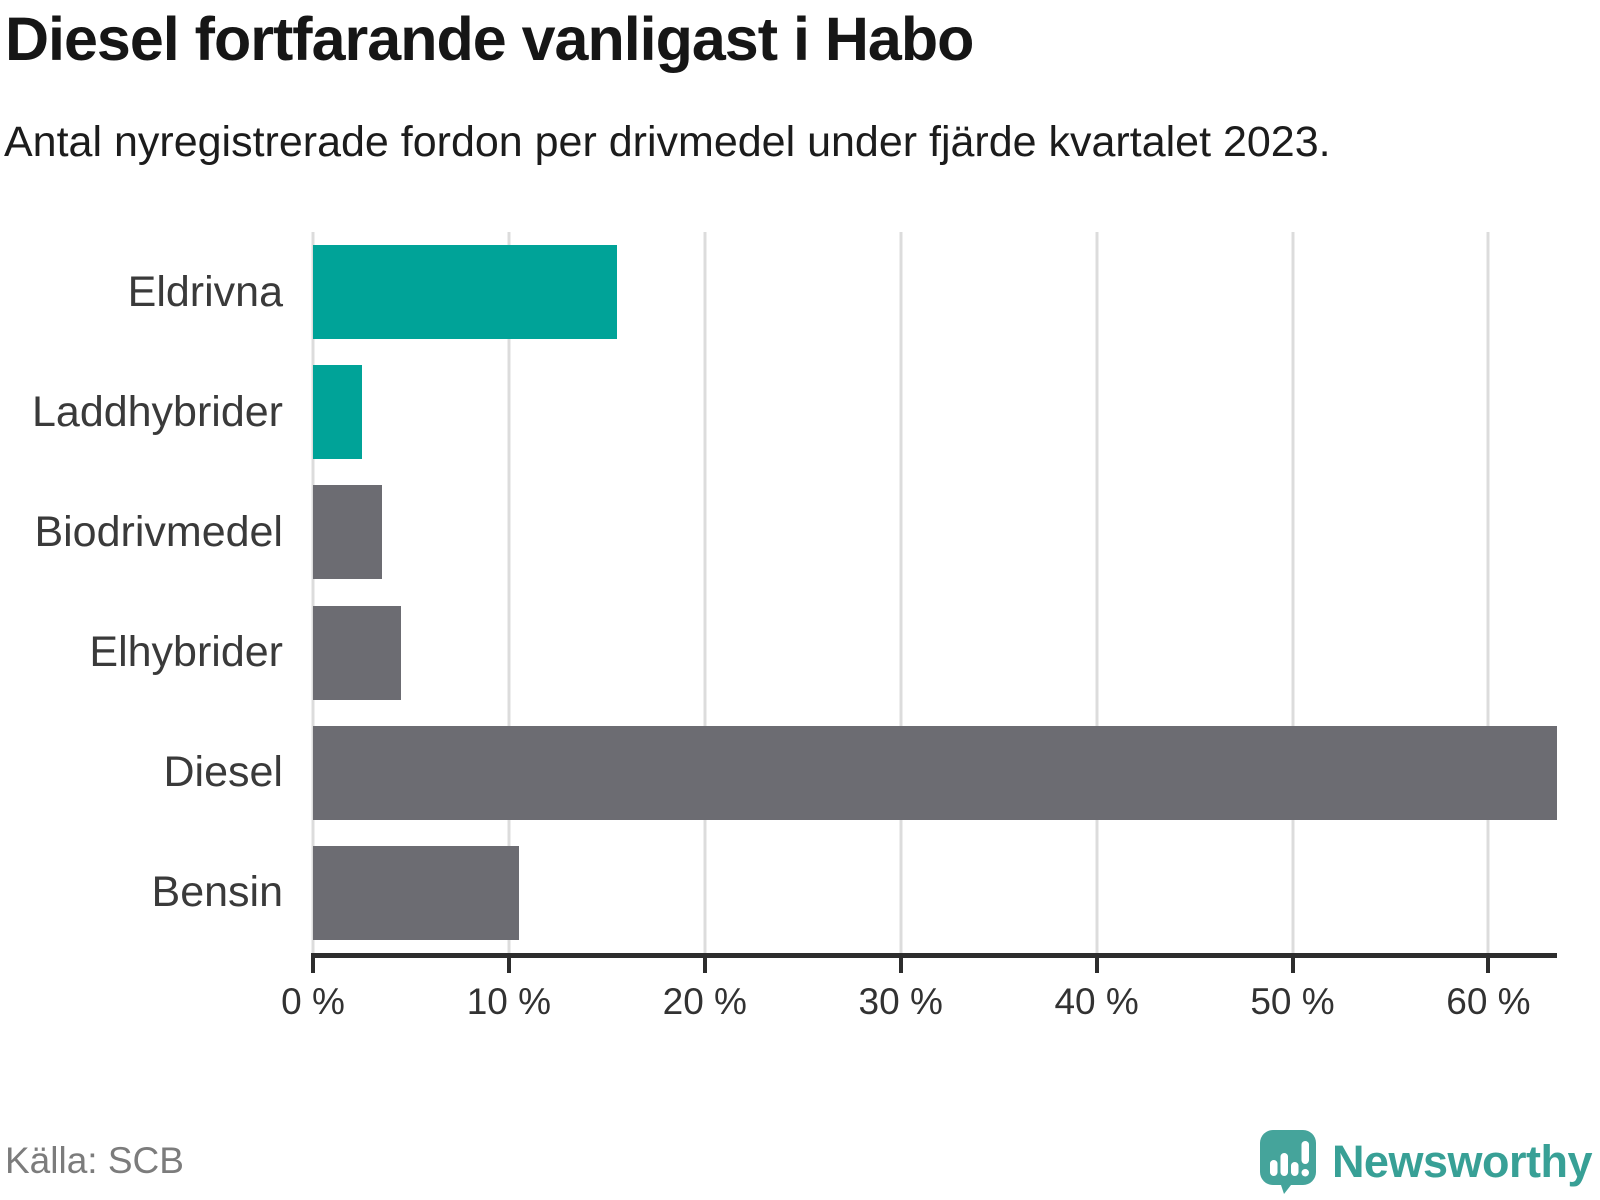  Describe the element at coordinates (1096, 1001) in the screenshot. I see `axis-tick-label: 40 %` at that location.